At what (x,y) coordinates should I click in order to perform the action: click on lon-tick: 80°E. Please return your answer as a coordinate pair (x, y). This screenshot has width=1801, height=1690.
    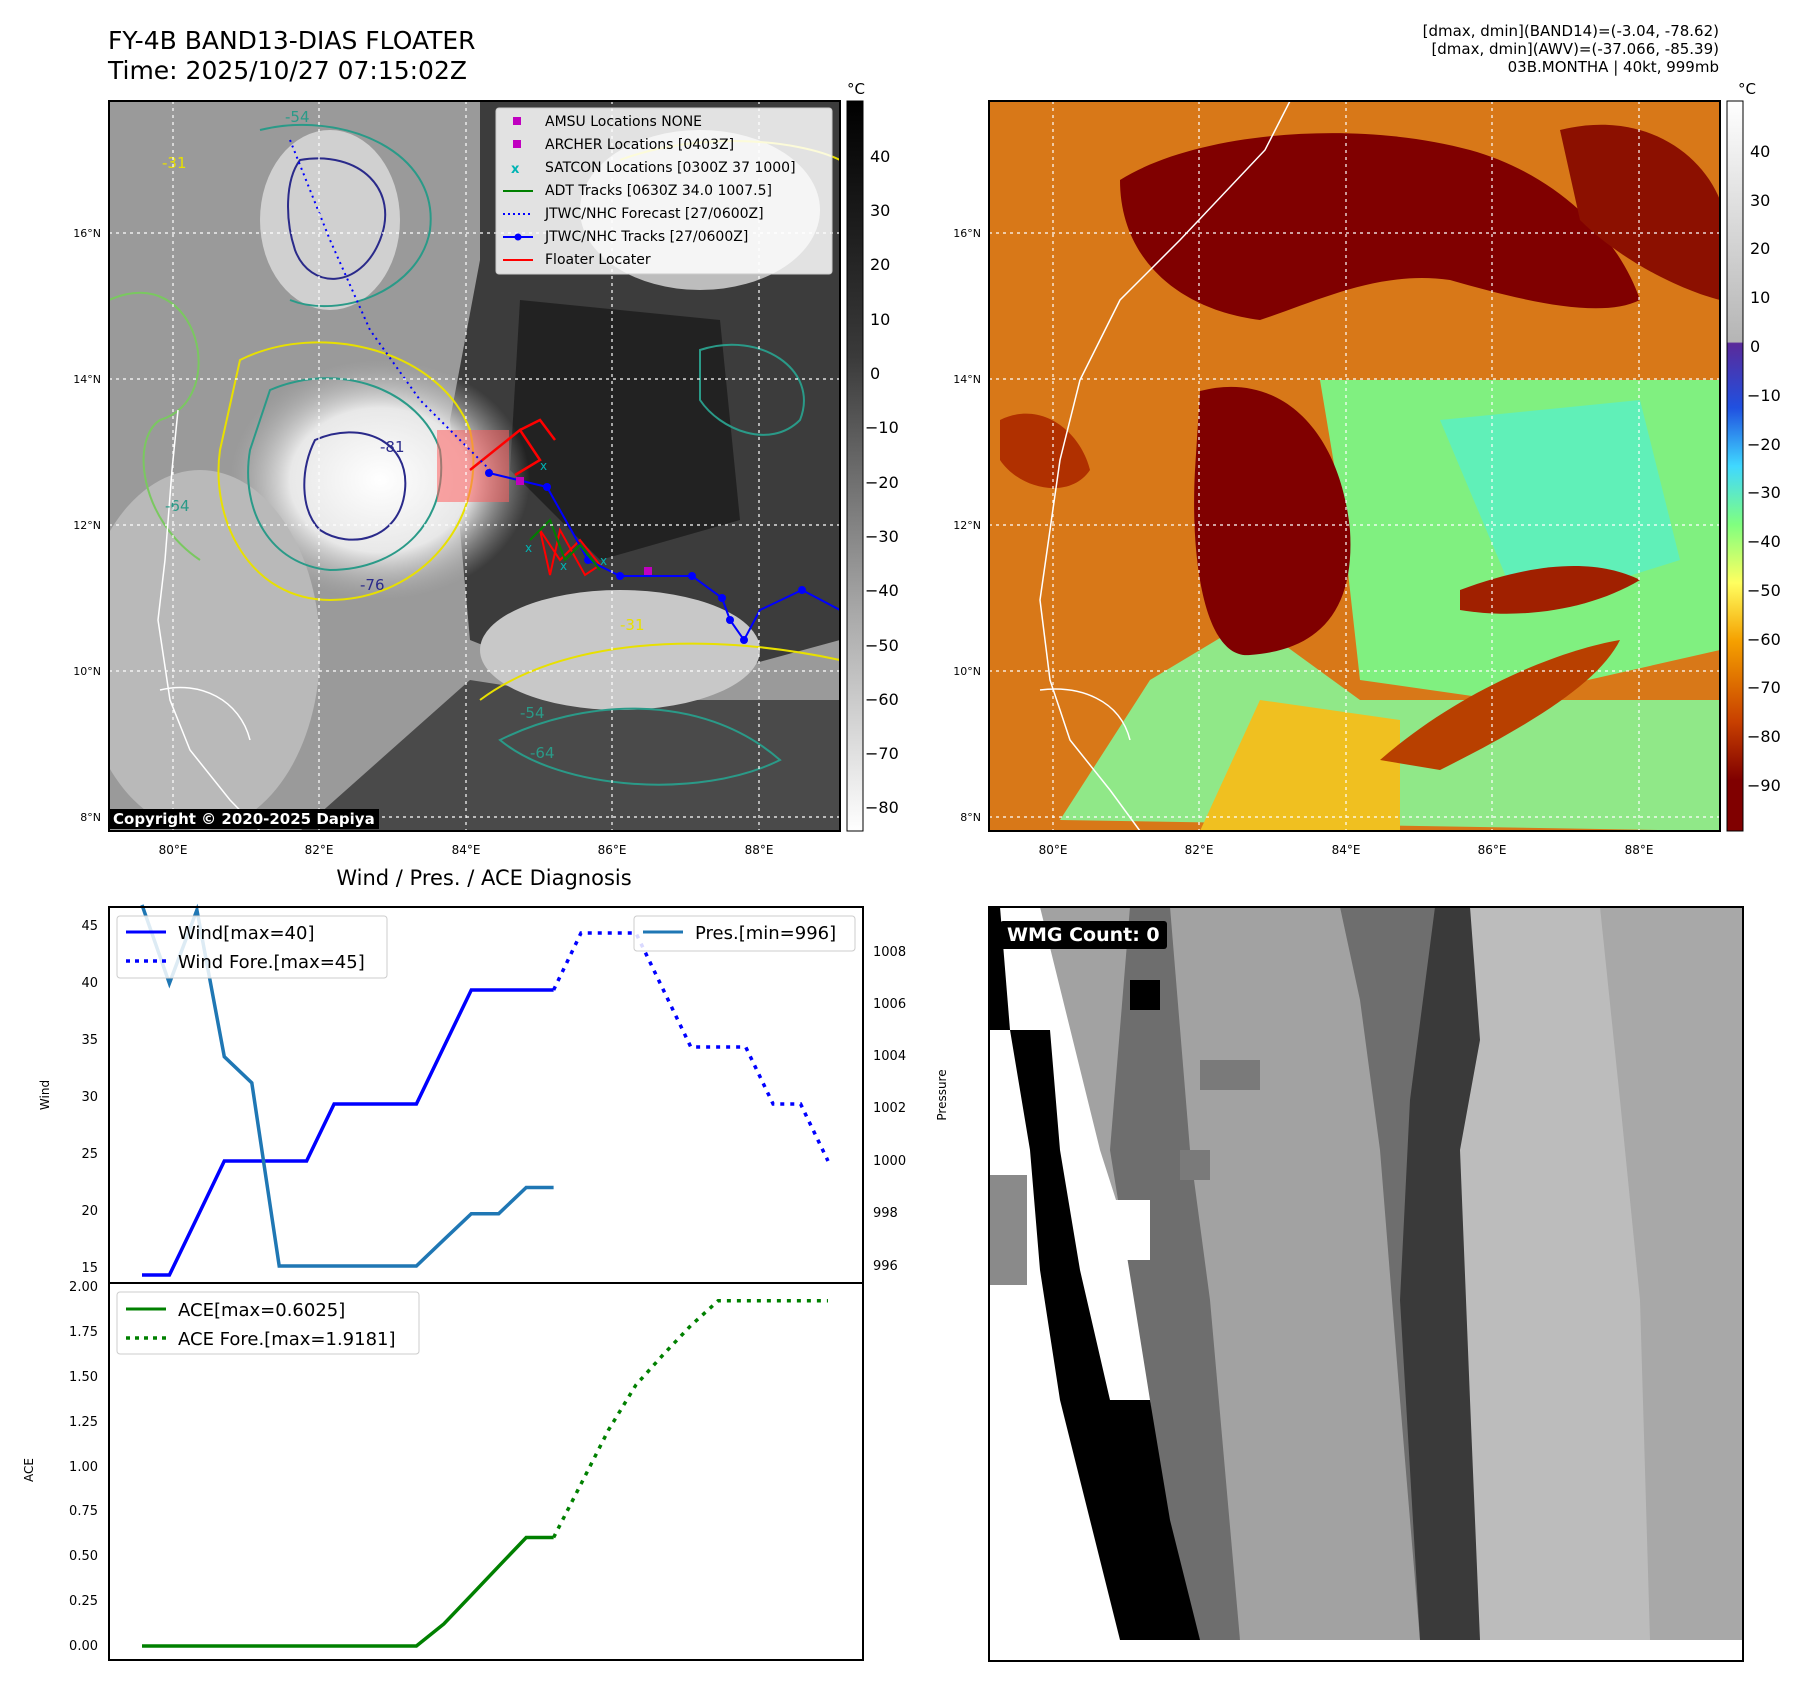
    Looking at the image, I should click on (173, 850).